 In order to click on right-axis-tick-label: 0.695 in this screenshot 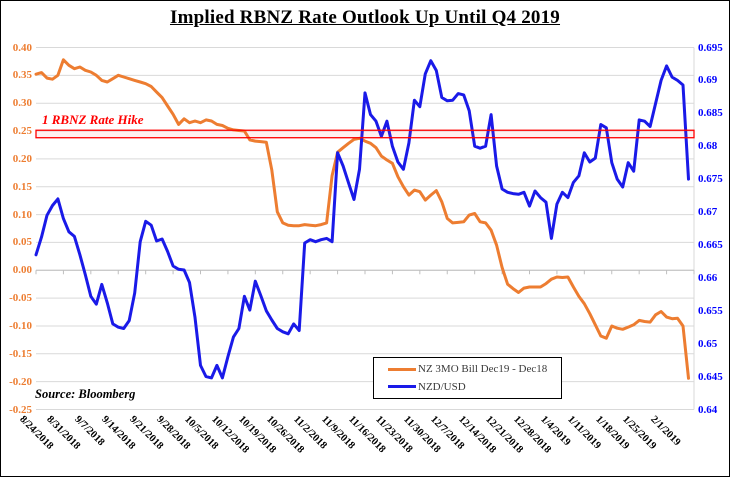, I will do `click(710, 47)`.